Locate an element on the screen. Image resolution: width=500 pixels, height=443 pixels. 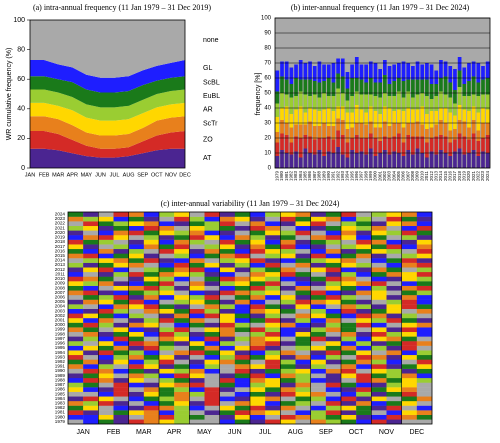
y-tick-label: 1980 is located at coordinates (60, 416).